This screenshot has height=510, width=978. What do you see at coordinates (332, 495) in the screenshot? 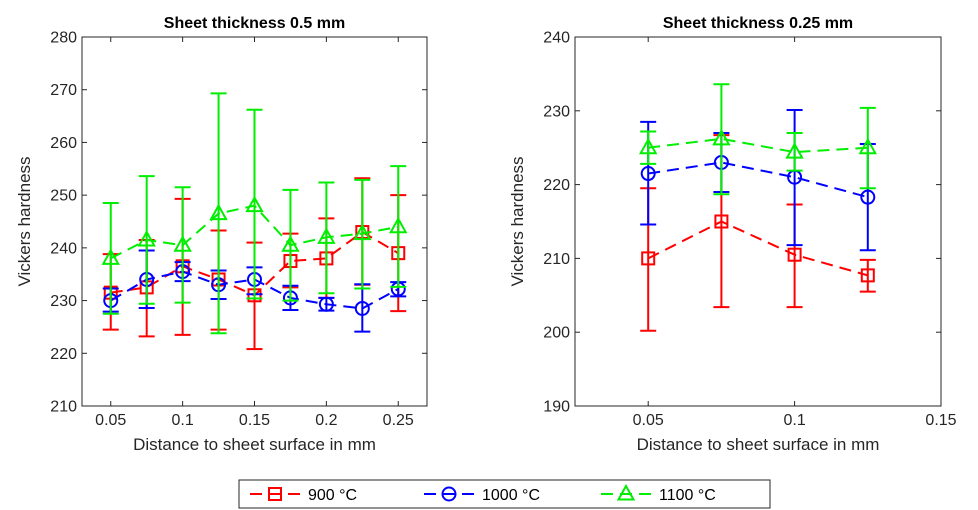
I see `legend-label: 900 °C` at bounding box center [332, 495].